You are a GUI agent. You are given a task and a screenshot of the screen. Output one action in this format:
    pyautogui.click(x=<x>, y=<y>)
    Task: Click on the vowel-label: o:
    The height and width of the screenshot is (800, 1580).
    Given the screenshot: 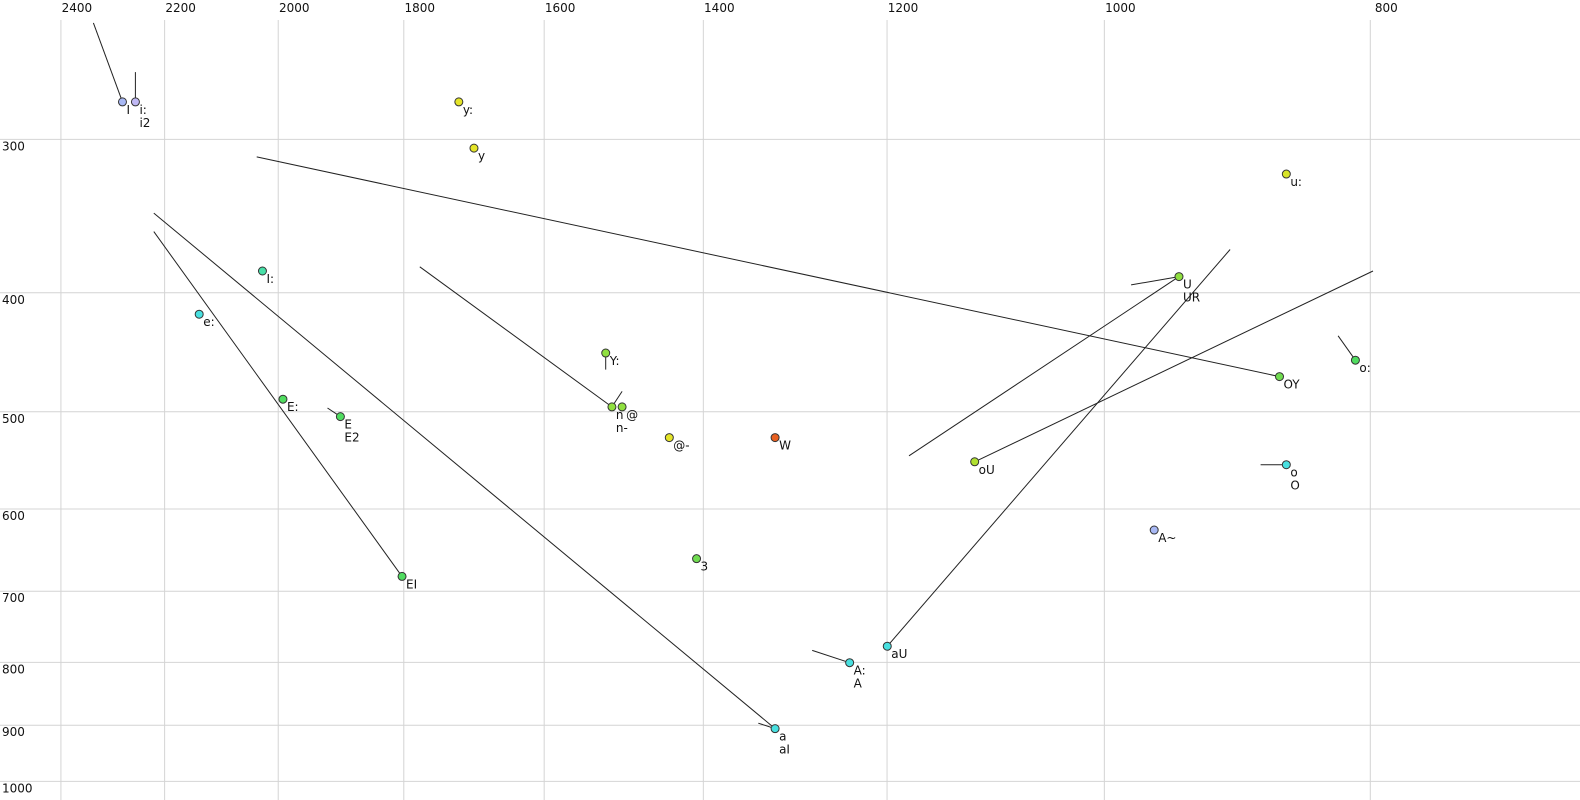 What is the action you would take?
    pyautogui.click(x=1364, y=368)
    